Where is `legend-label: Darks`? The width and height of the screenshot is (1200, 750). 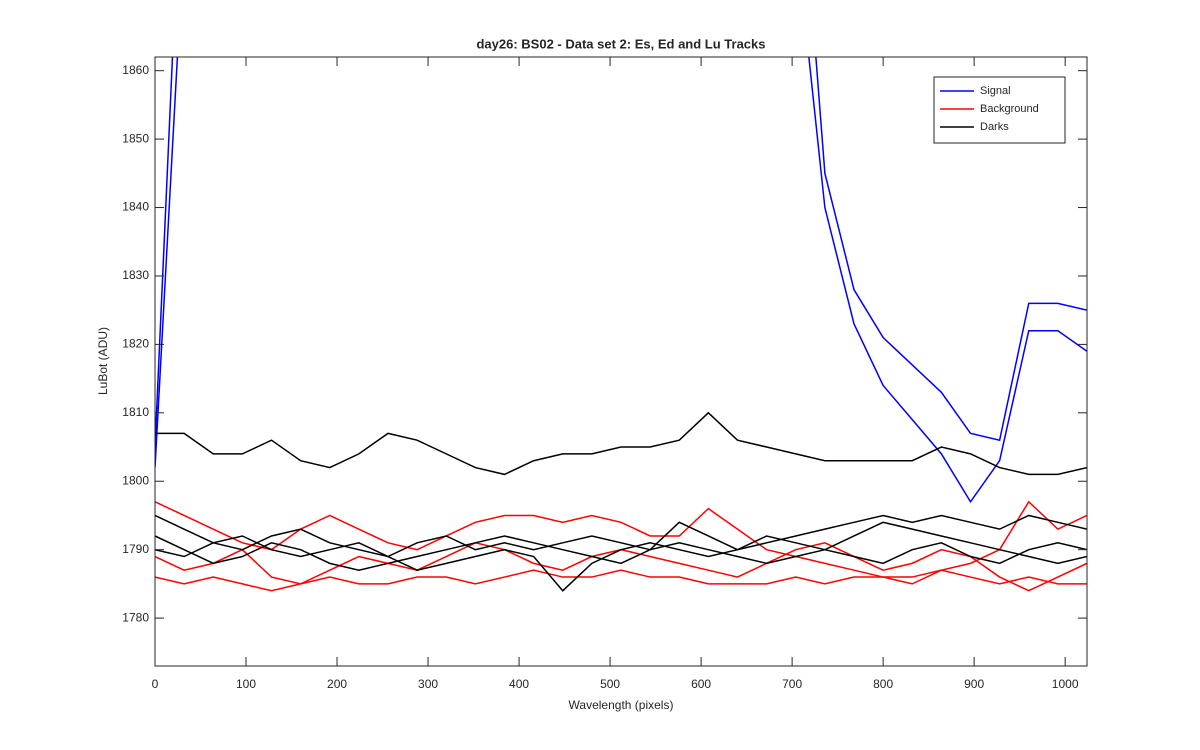 legend-label: Darks is located at coordinates (994, 127).